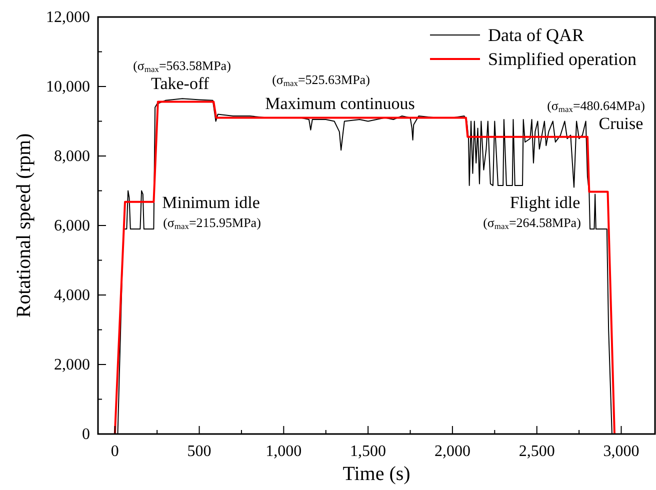 The height and width of the screenshot is (490, 656). Describe the element at coordinates (562, 59) in the screenshot. I see `legend-label: Simplified operation` at that location.